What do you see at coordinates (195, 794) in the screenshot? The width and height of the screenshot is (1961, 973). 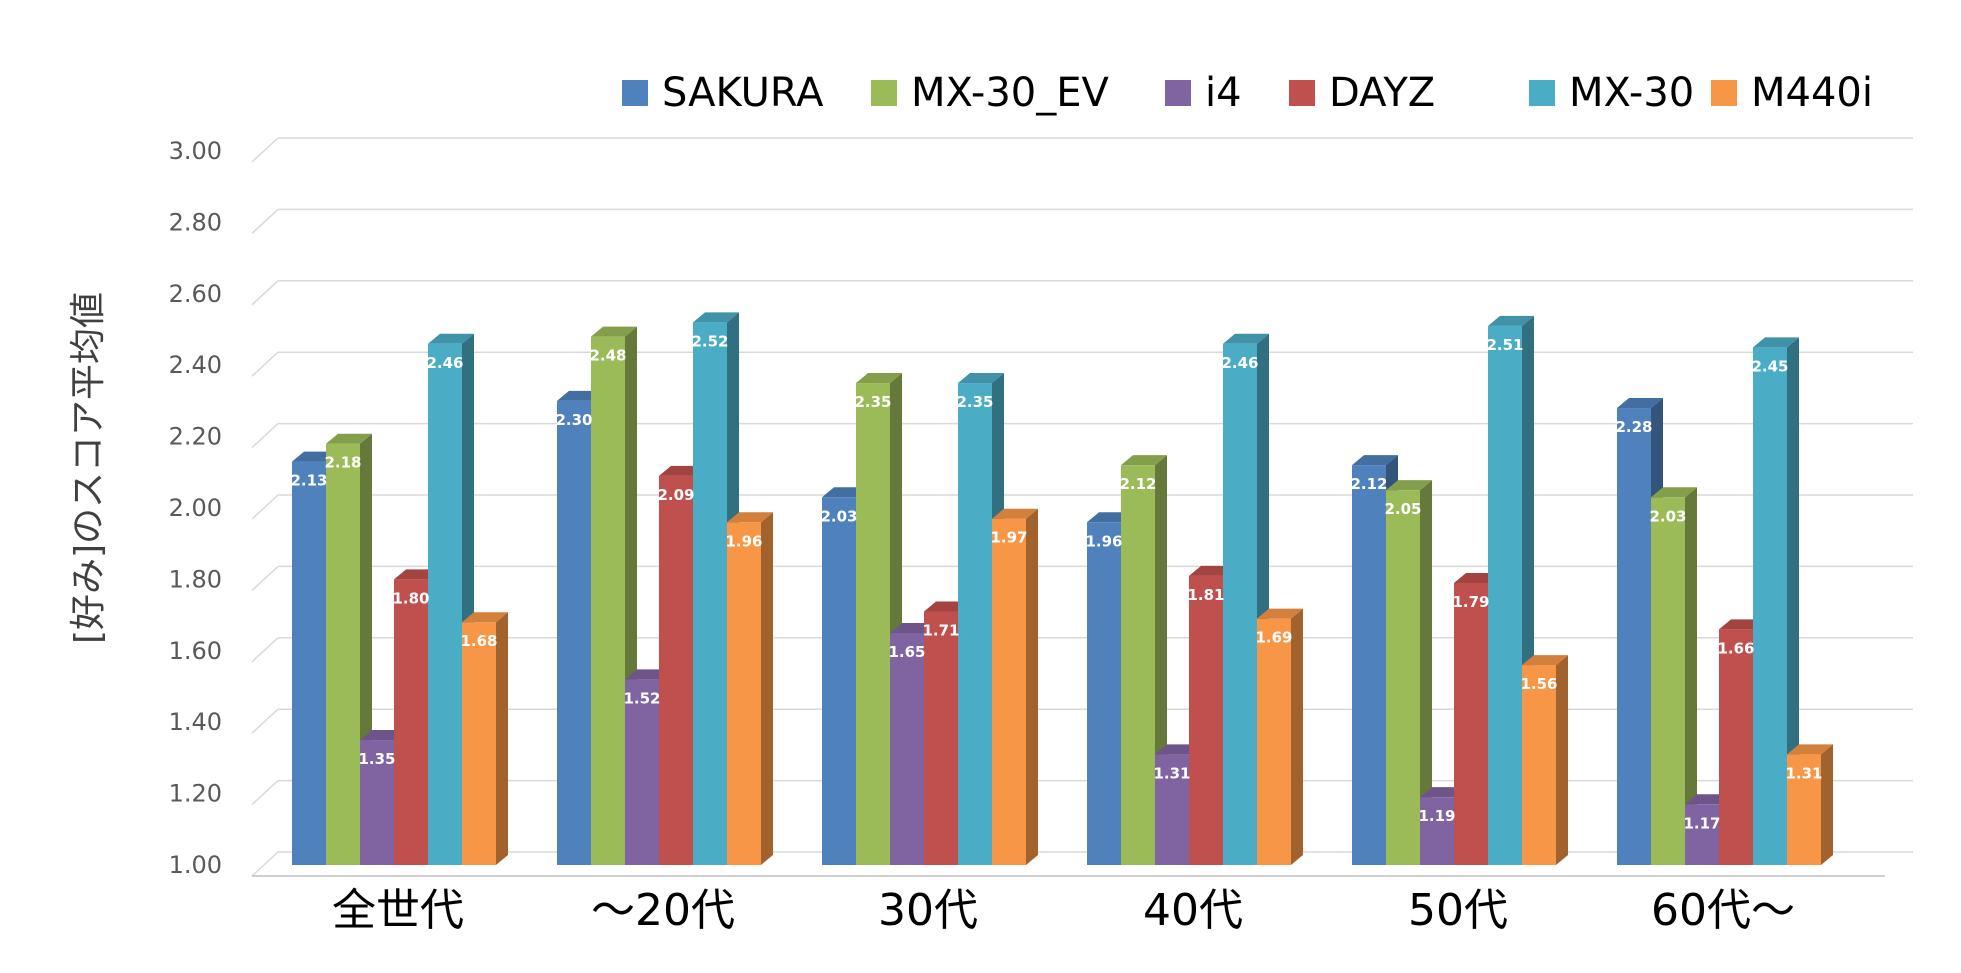 I see `y-tick-label: 1.20` at bounding box center [195, 794].